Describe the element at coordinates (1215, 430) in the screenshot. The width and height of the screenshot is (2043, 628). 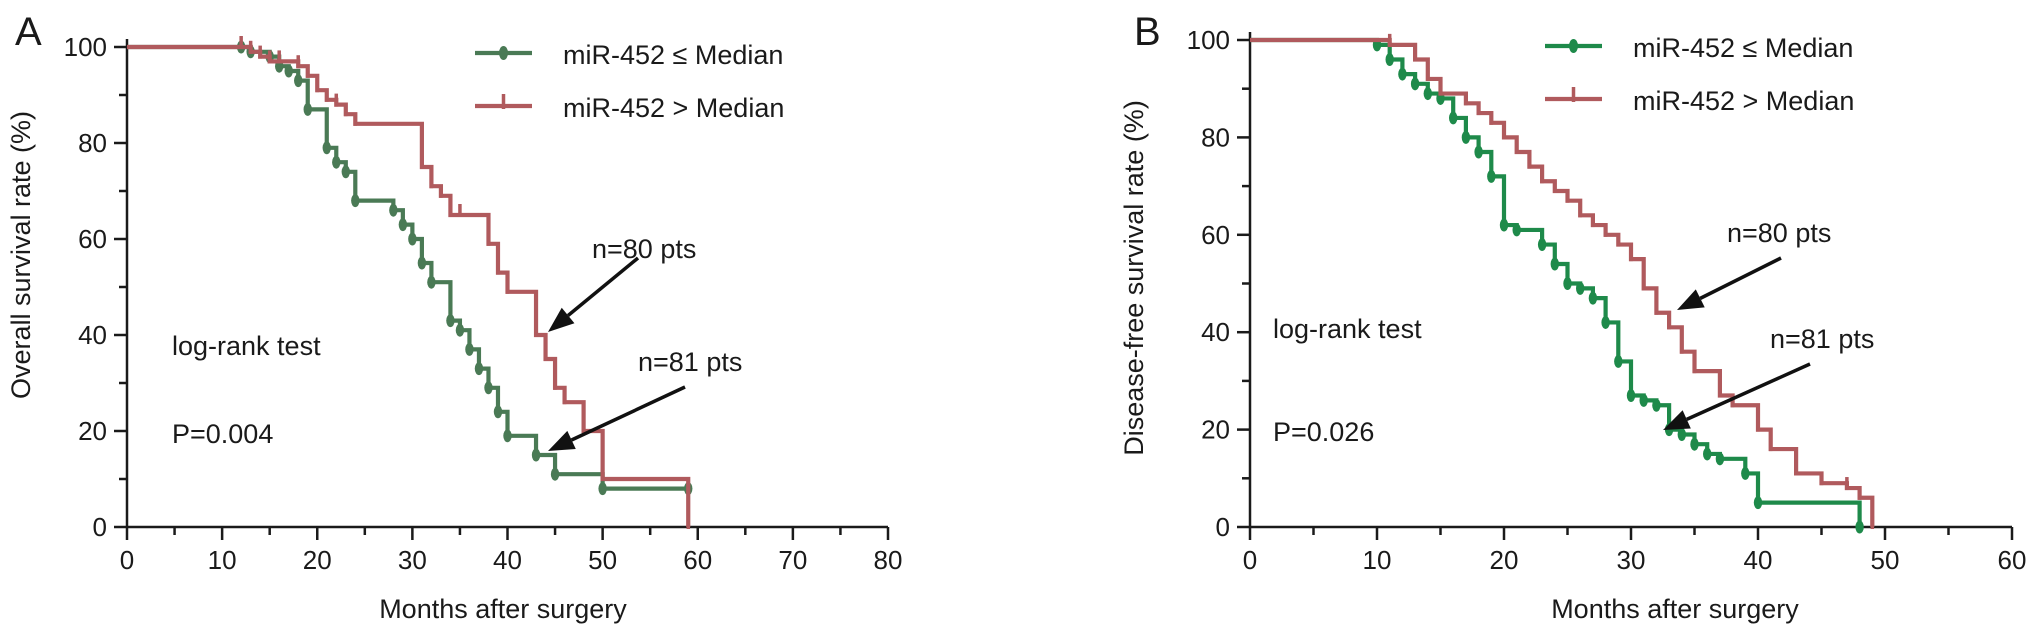
I see `y-tick-label: 20` at that location.